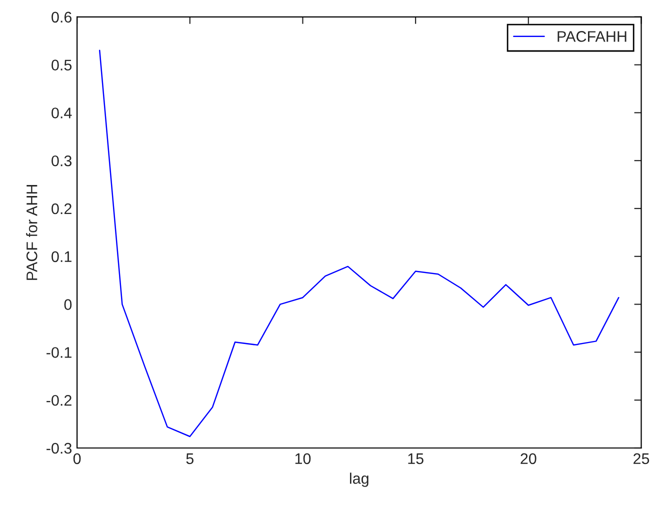 This screenshot has width=653, height=512. Describe the element at coordinates (62, 17) in the screenshot. I see `y-tick-label: 0.6` at that location.